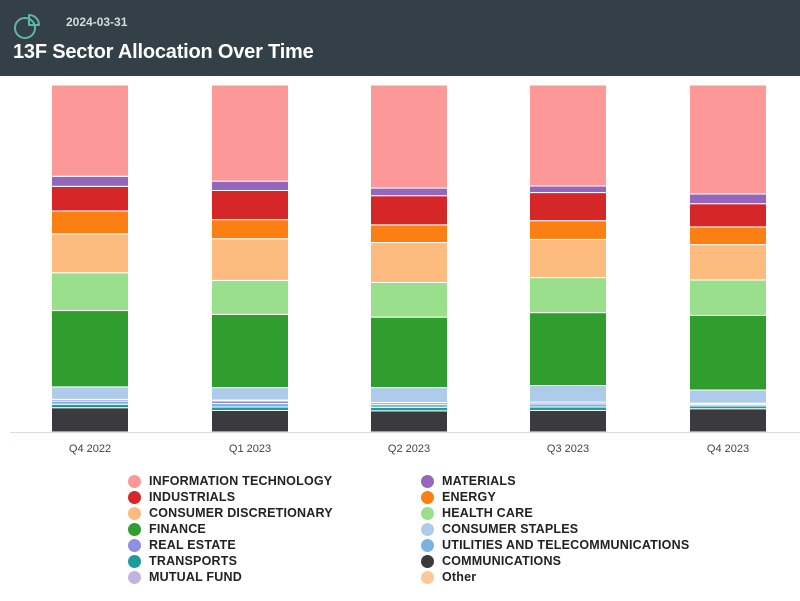  I want to click on legend-label: CONSUMER STAPLES, so click(510, 529).